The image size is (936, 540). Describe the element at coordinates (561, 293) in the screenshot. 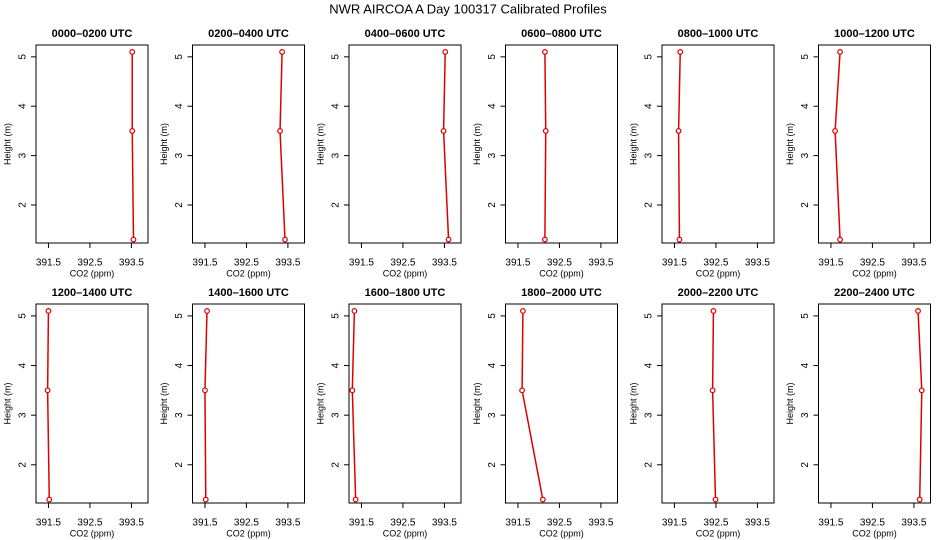

I see `panel-title: 1800–2000 UTC` at that location.